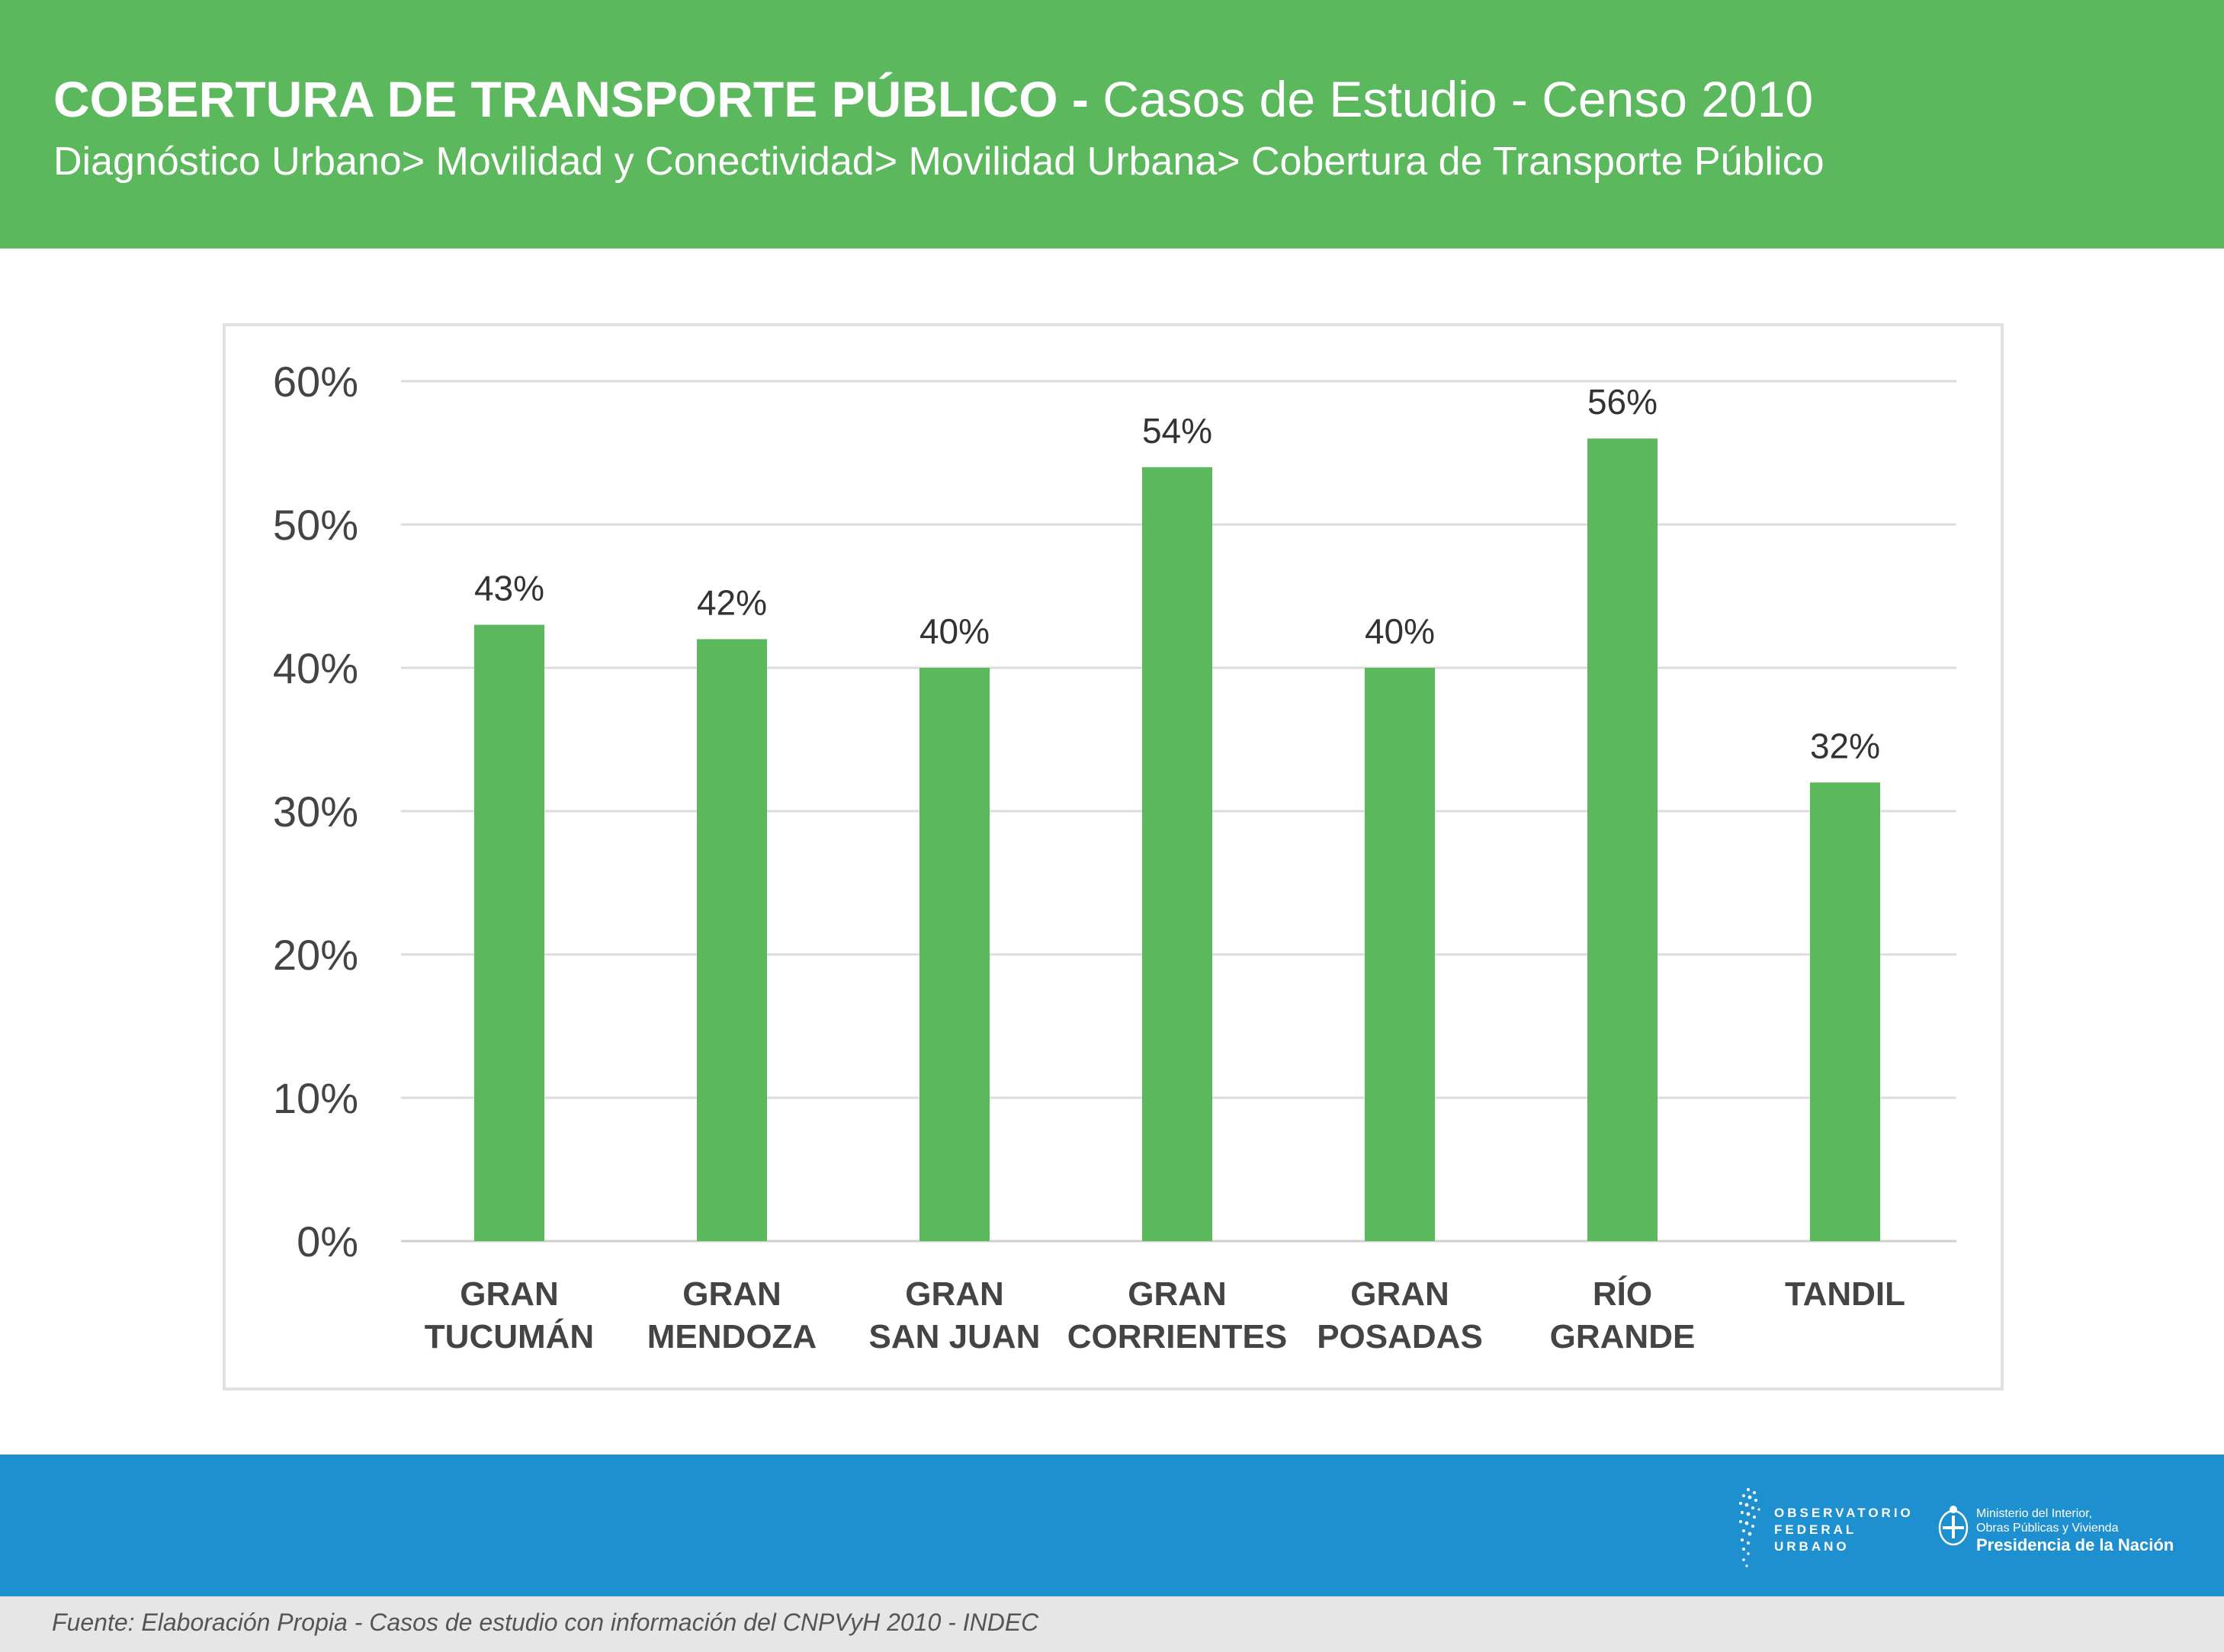 The image size is (2224, 1652). I want to click on category-label: MENDOZA, so click(732, 1336).